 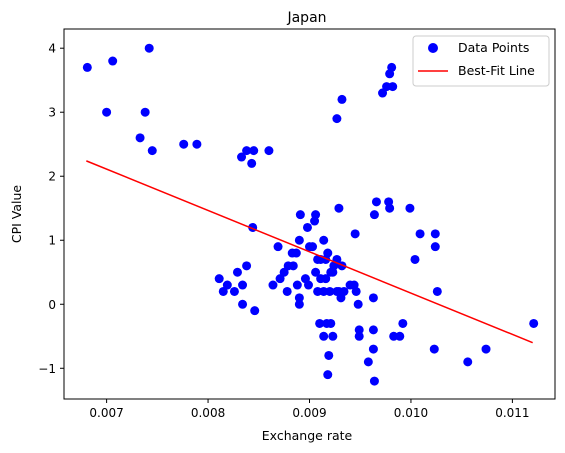 I want to click on legend-label-data-points: Data Points, so click(x=493, y=47).